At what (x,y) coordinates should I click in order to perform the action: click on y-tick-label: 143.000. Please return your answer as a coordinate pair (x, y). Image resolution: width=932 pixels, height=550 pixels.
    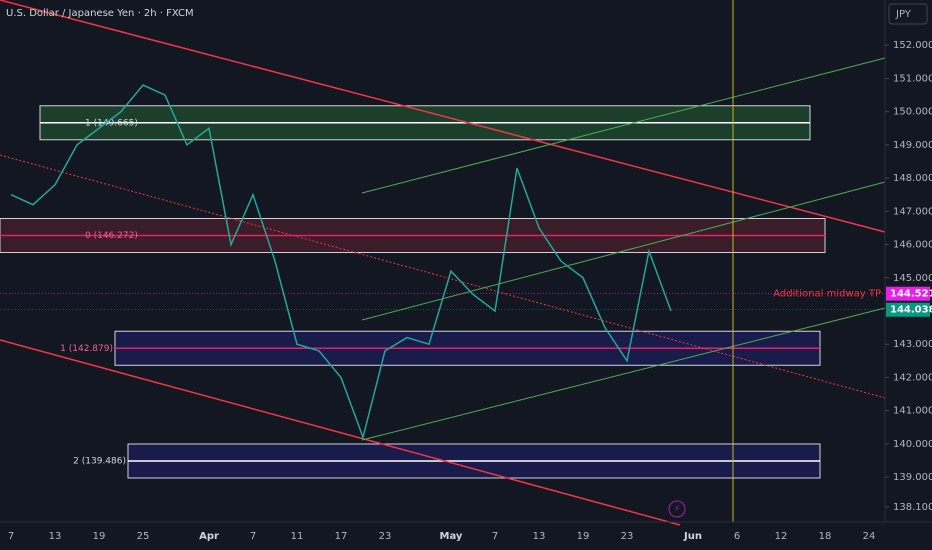
    Looking at the image, I should click on (912, 344).